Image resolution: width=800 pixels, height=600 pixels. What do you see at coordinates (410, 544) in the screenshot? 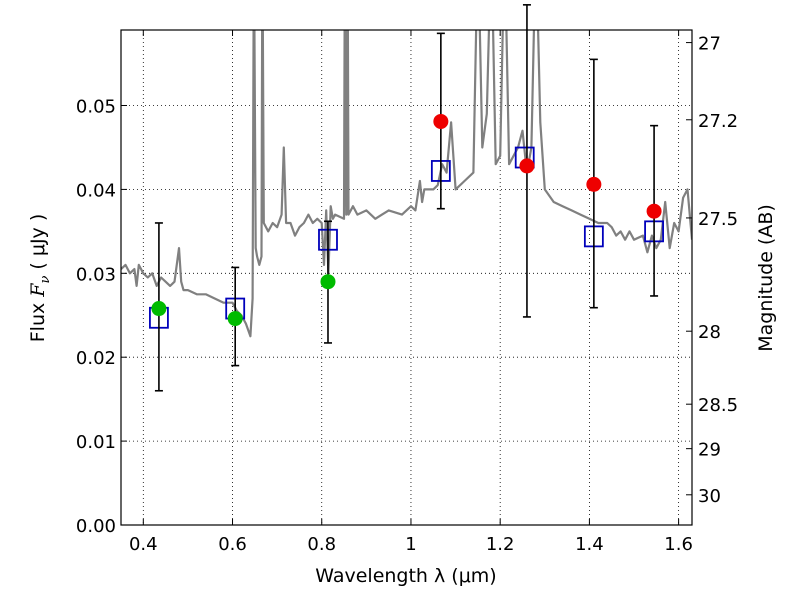
I see `x-tick-label: 1` at bounding box center [410, 544].